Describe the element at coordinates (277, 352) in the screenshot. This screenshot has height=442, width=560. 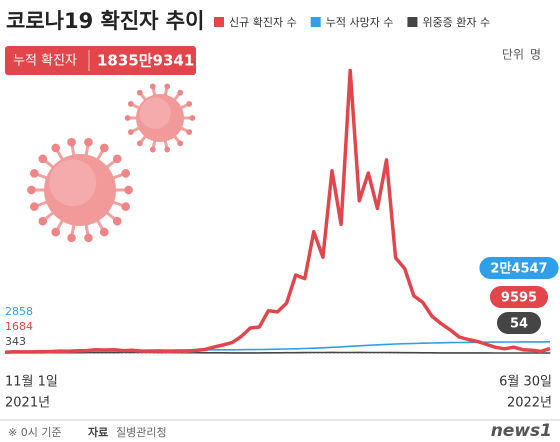
I see `series-line` at that location.